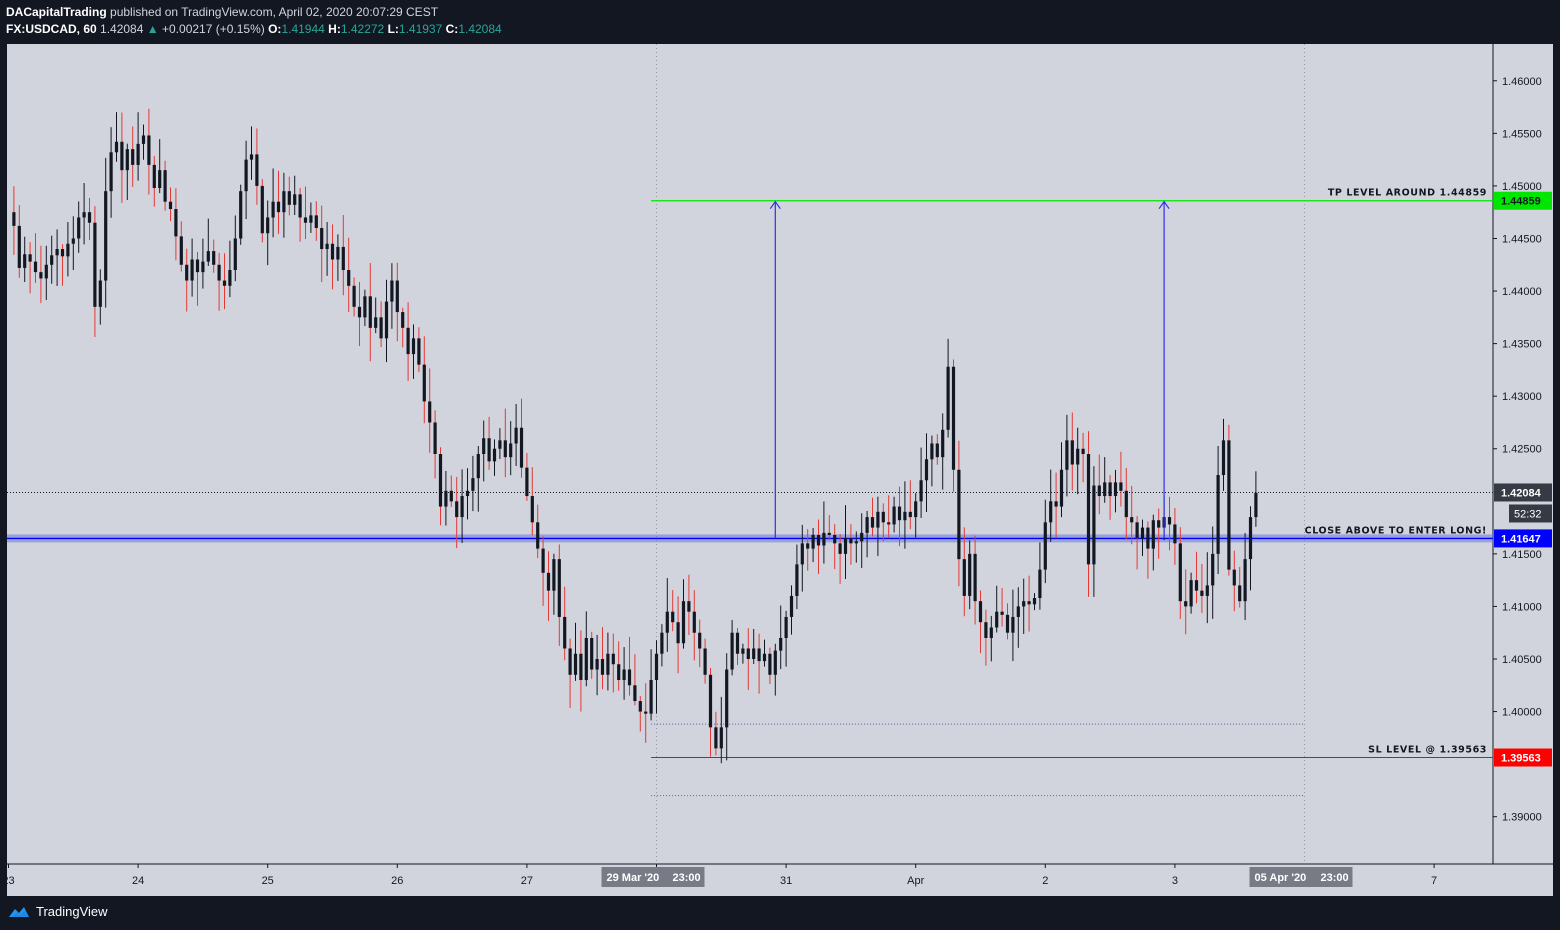 This screenshot has height=930, width=1560. Describe the element at coordinates (56, 12) in the screenshot. I see `author-name: DACapitalTrading` at that location.